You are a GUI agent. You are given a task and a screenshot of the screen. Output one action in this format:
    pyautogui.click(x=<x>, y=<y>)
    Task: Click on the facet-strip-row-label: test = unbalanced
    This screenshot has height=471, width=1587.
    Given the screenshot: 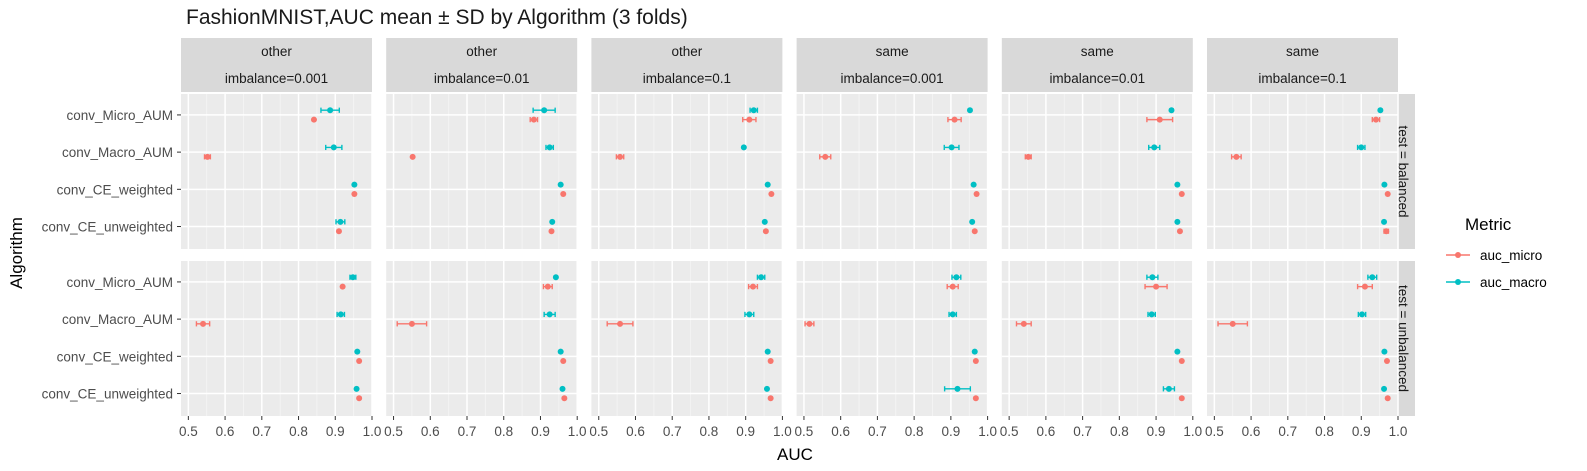 What is the action you would take?
    pyautogui.click(x=1403, y=338)
    